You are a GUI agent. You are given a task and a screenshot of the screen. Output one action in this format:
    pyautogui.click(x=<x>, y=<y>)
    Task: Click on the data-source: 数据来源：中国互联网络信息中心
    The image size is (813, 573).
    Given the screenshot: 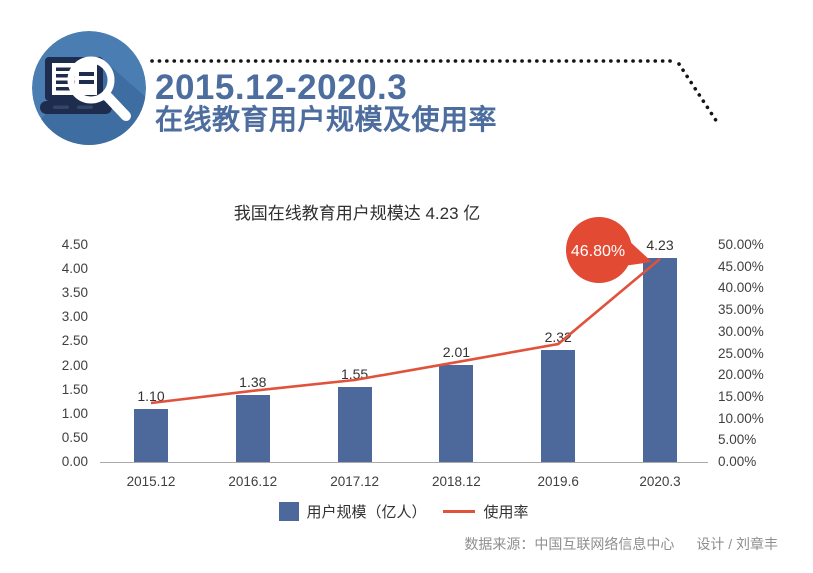 What is the action you would take?
    pyautogui.click(x=569, y=544)
    